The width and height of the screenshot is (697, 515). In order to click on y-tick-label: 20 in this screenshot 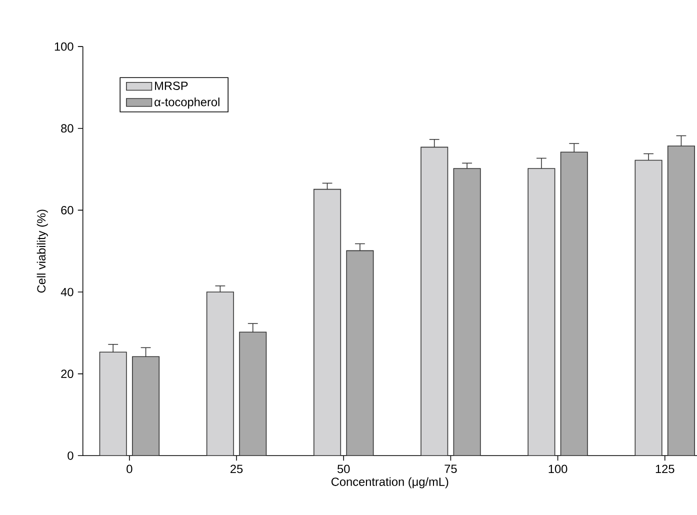, I will do `click(67, 374)`.